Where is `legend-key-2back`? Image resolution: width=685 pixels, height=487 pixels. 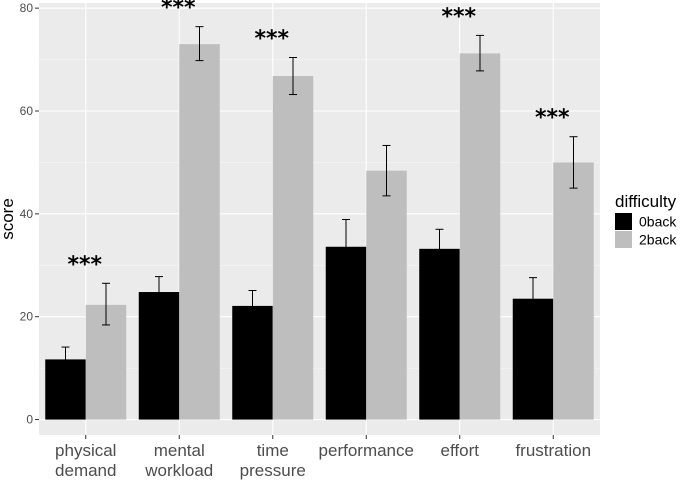
legend-key-2back is located at coordinates (623, 239).